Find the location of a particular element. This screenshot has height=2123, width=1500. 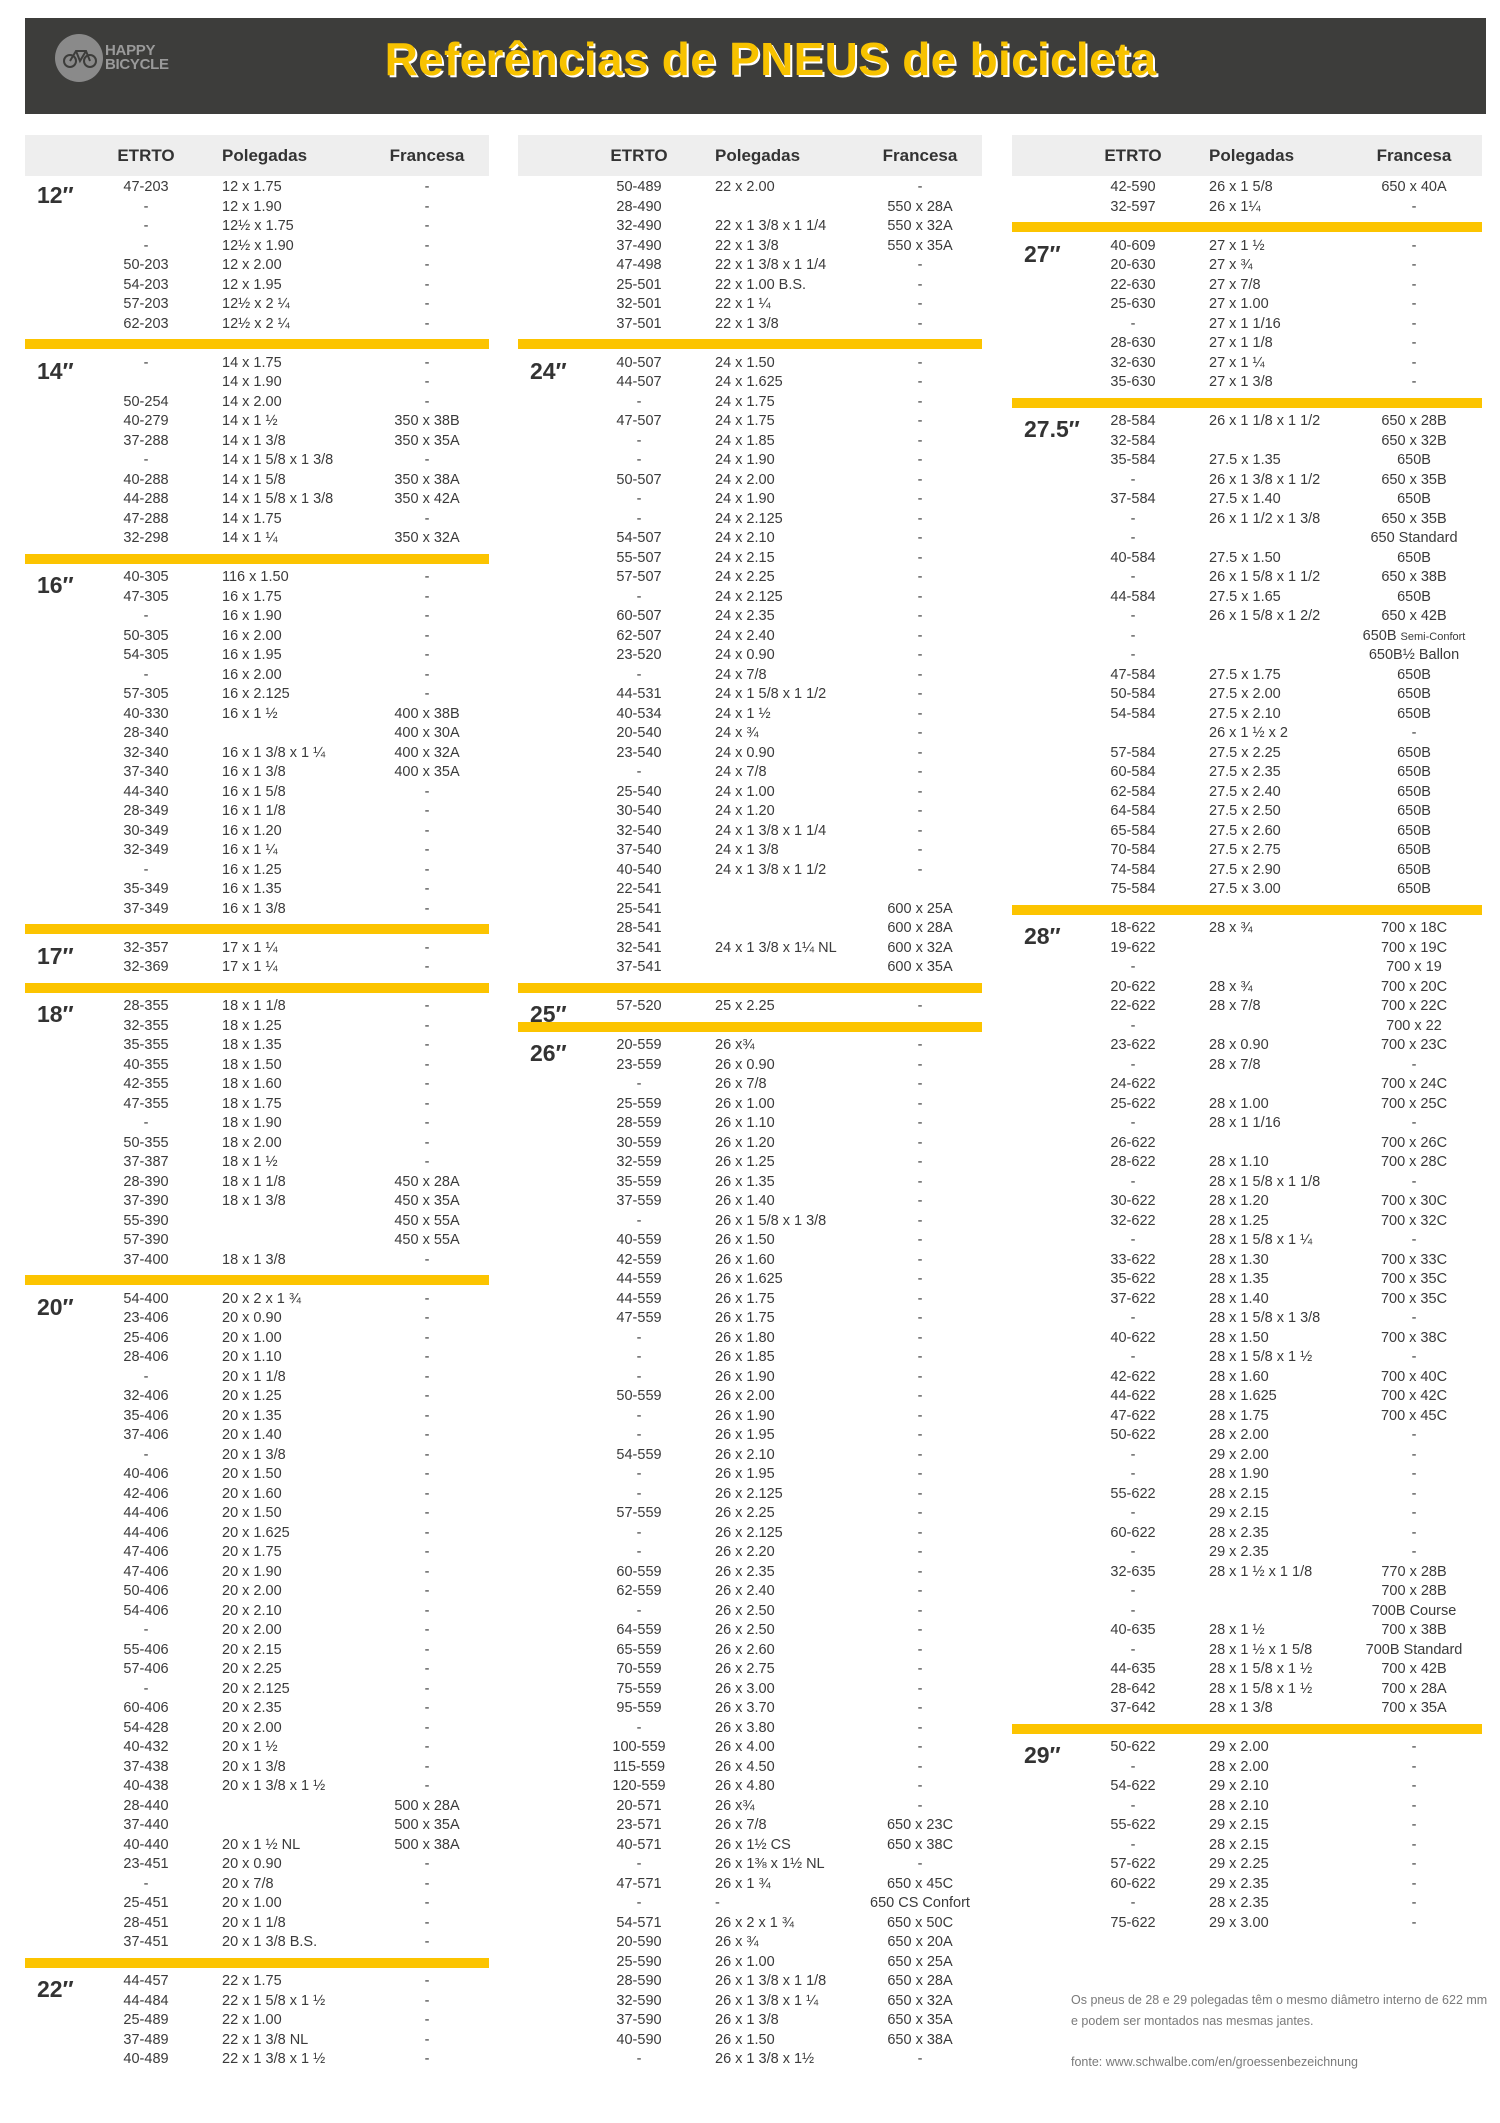

cell-etrto: 28-642 is located at coordinates (1133, 1688).